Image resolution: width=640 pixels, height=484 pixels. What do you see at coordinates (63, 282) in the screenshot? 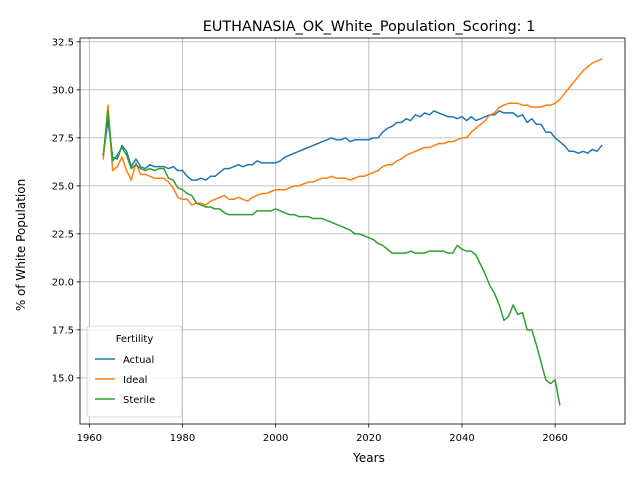
I see `y-tick-label: 20.0` at bounding box center [63, 282].